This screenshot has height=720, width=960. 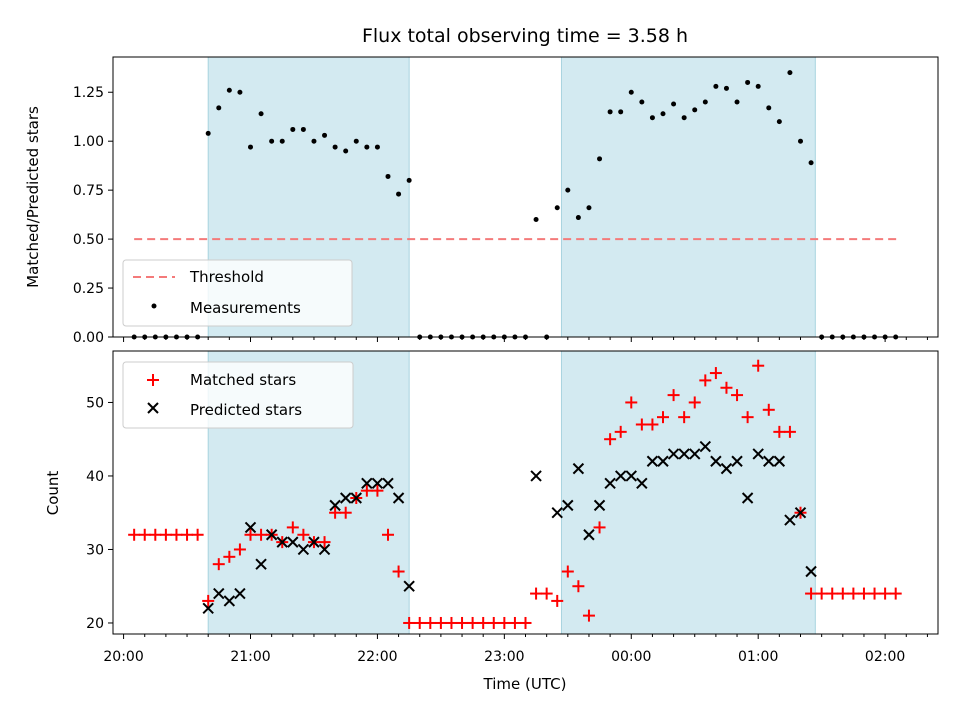 What do you see at coordinates (504, 657) in the screenshot?
I see `x-tick-label: 23:00` at bounding box center [504, 657].